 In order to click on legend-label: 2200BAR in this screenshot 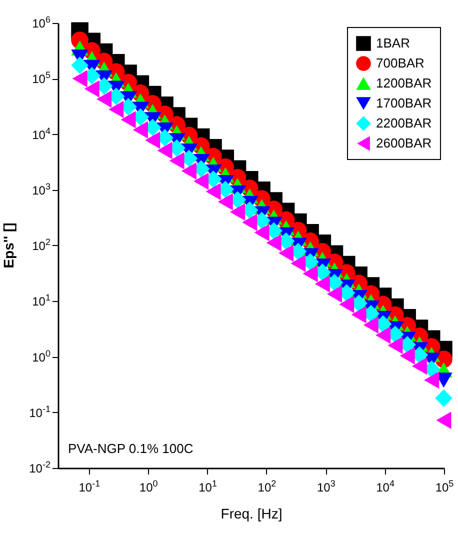, I will do `click(404, 123)`.